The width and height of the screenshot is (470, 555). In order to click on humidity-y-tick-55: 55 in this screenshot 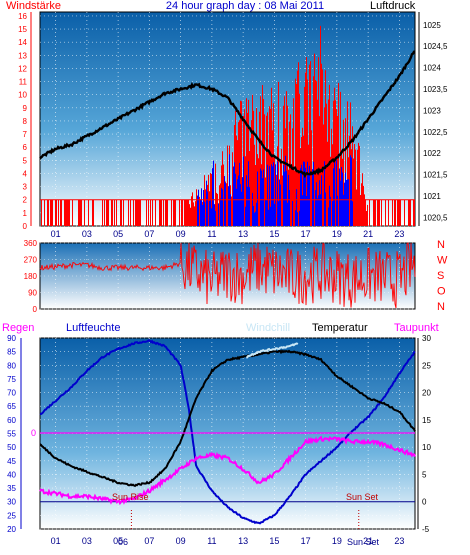, I will do `click(11, 434)`.